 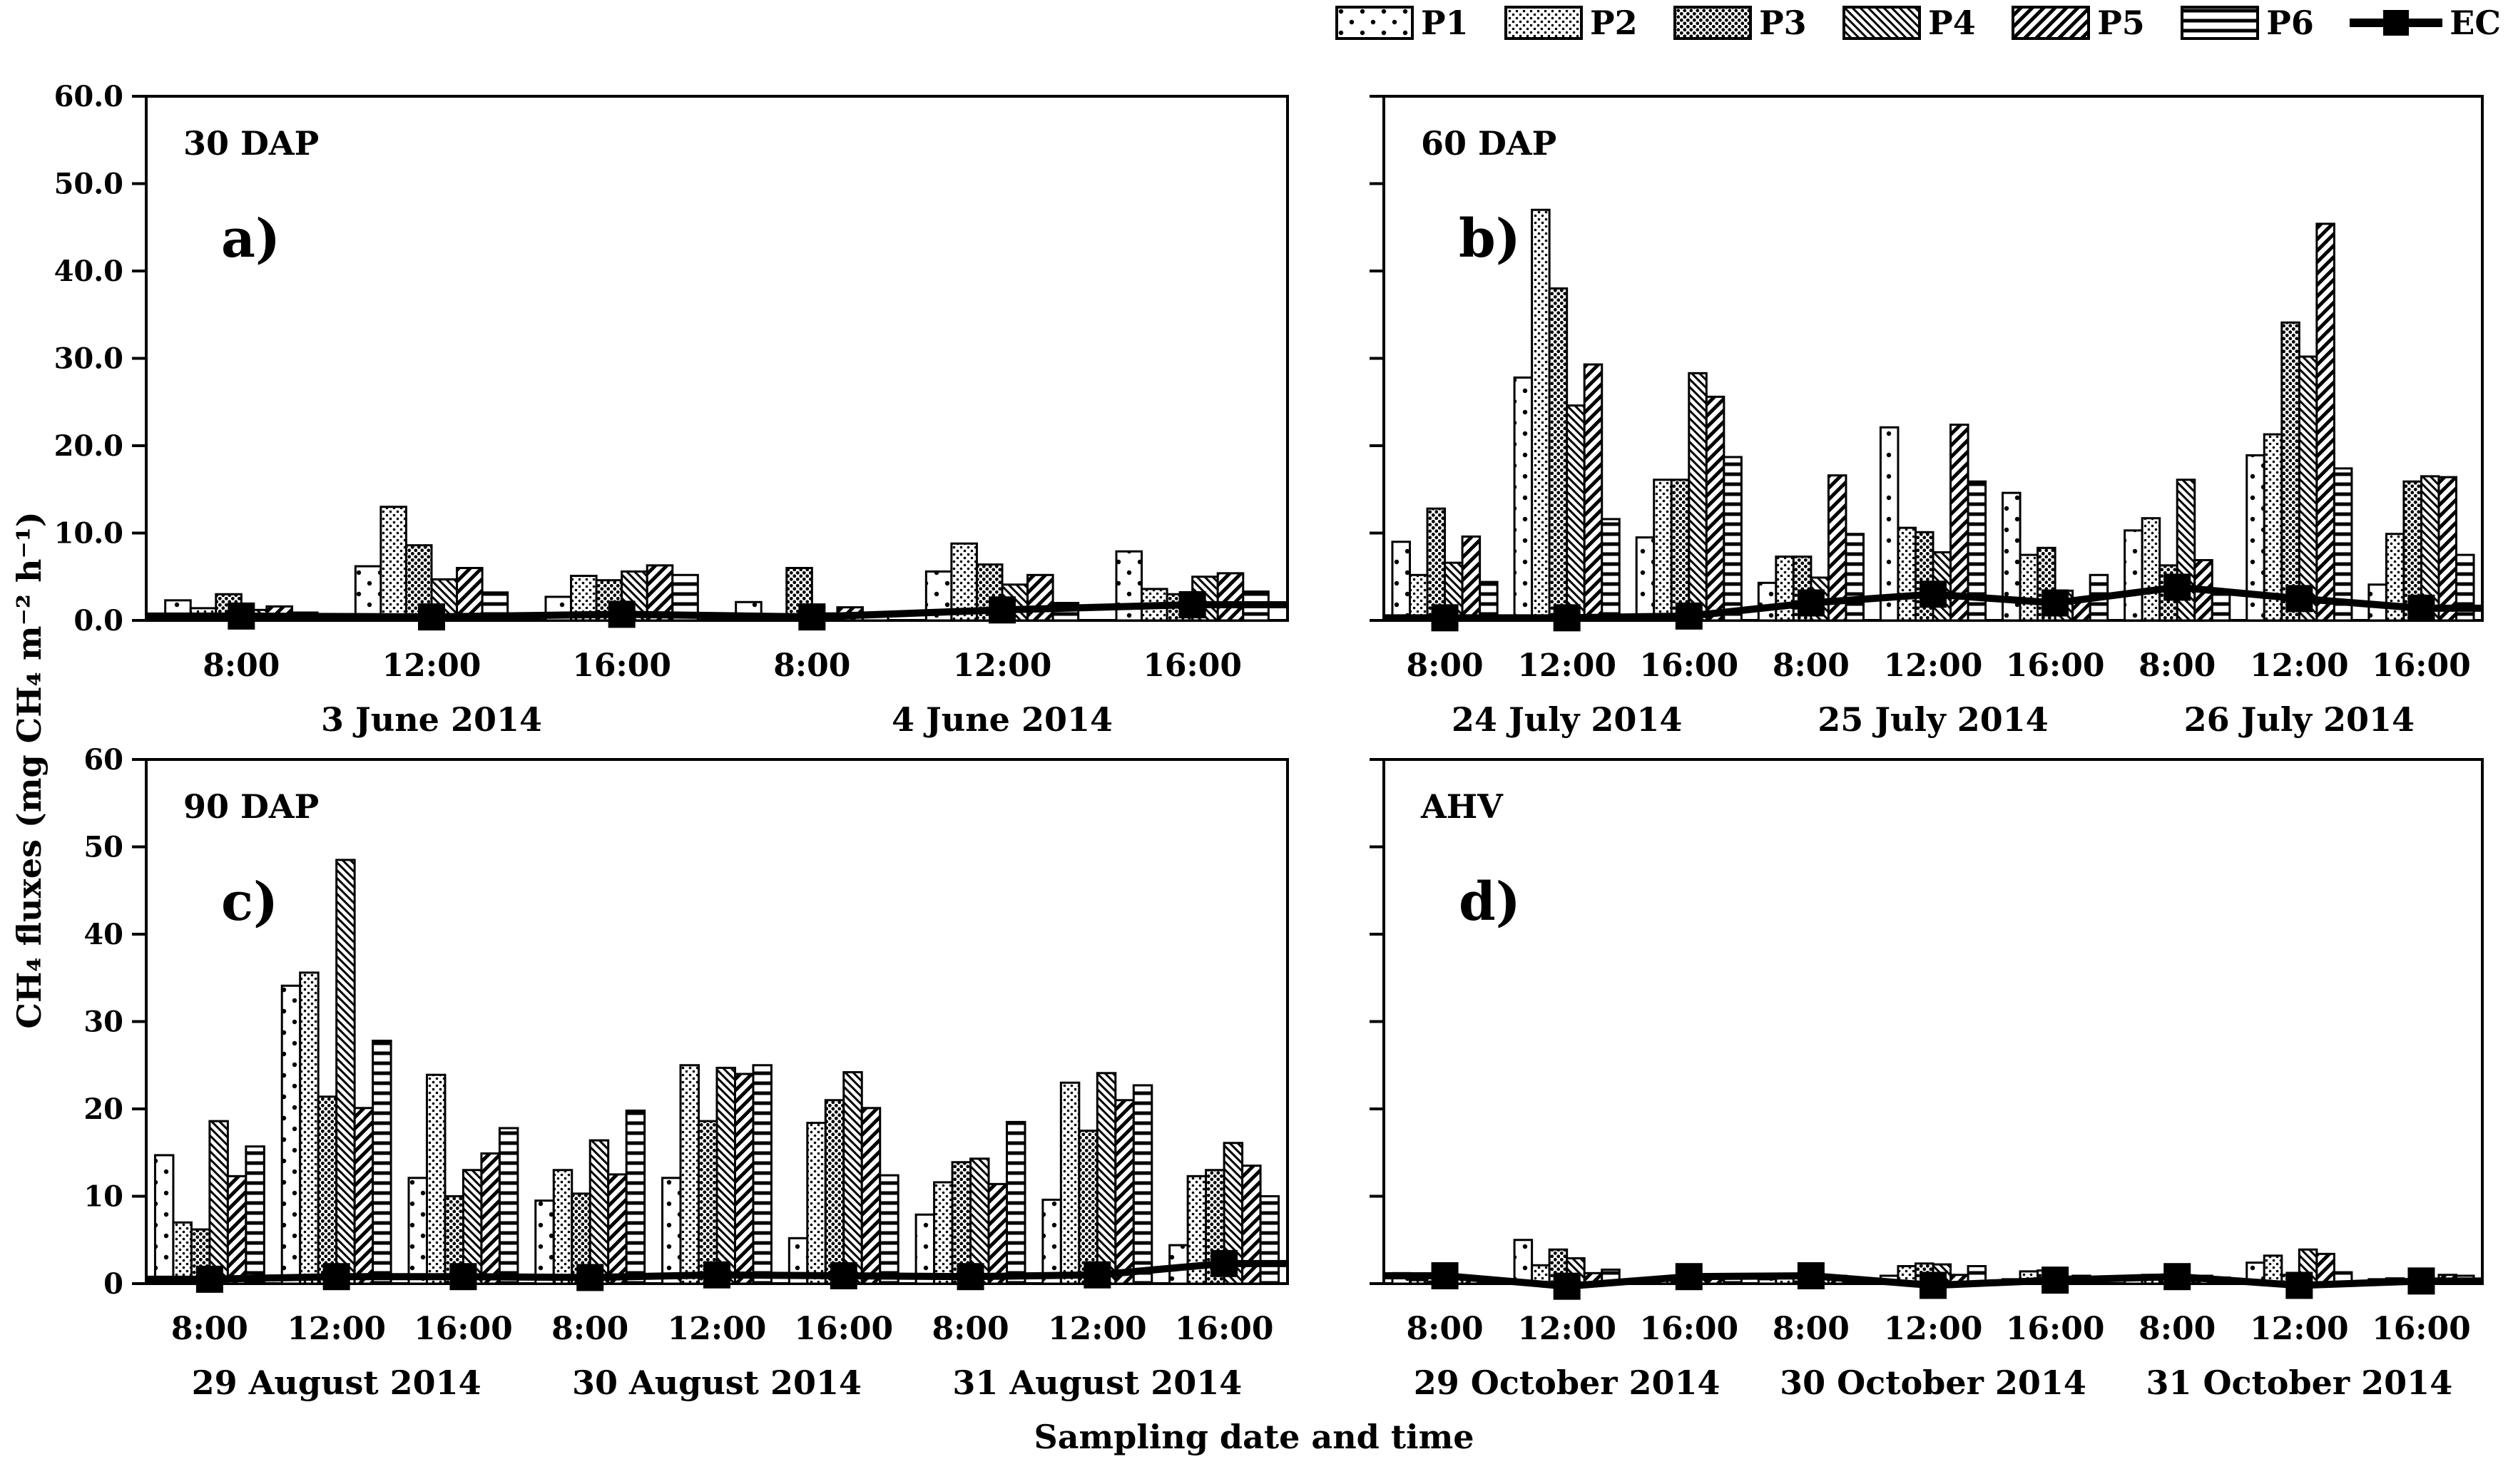 What do you see at coordinates (1933, 719) in the screenshot?
I see `date-label: 25 July 2014` at bounding box center [1933, 719].